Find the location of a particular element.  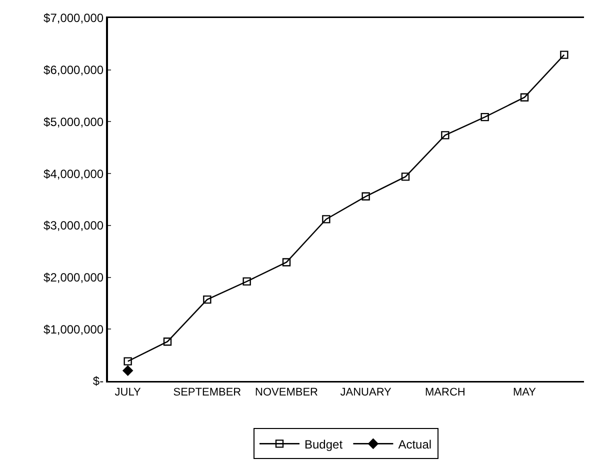

x-tick-label: JANUARY is located at coordinates (366, 392).